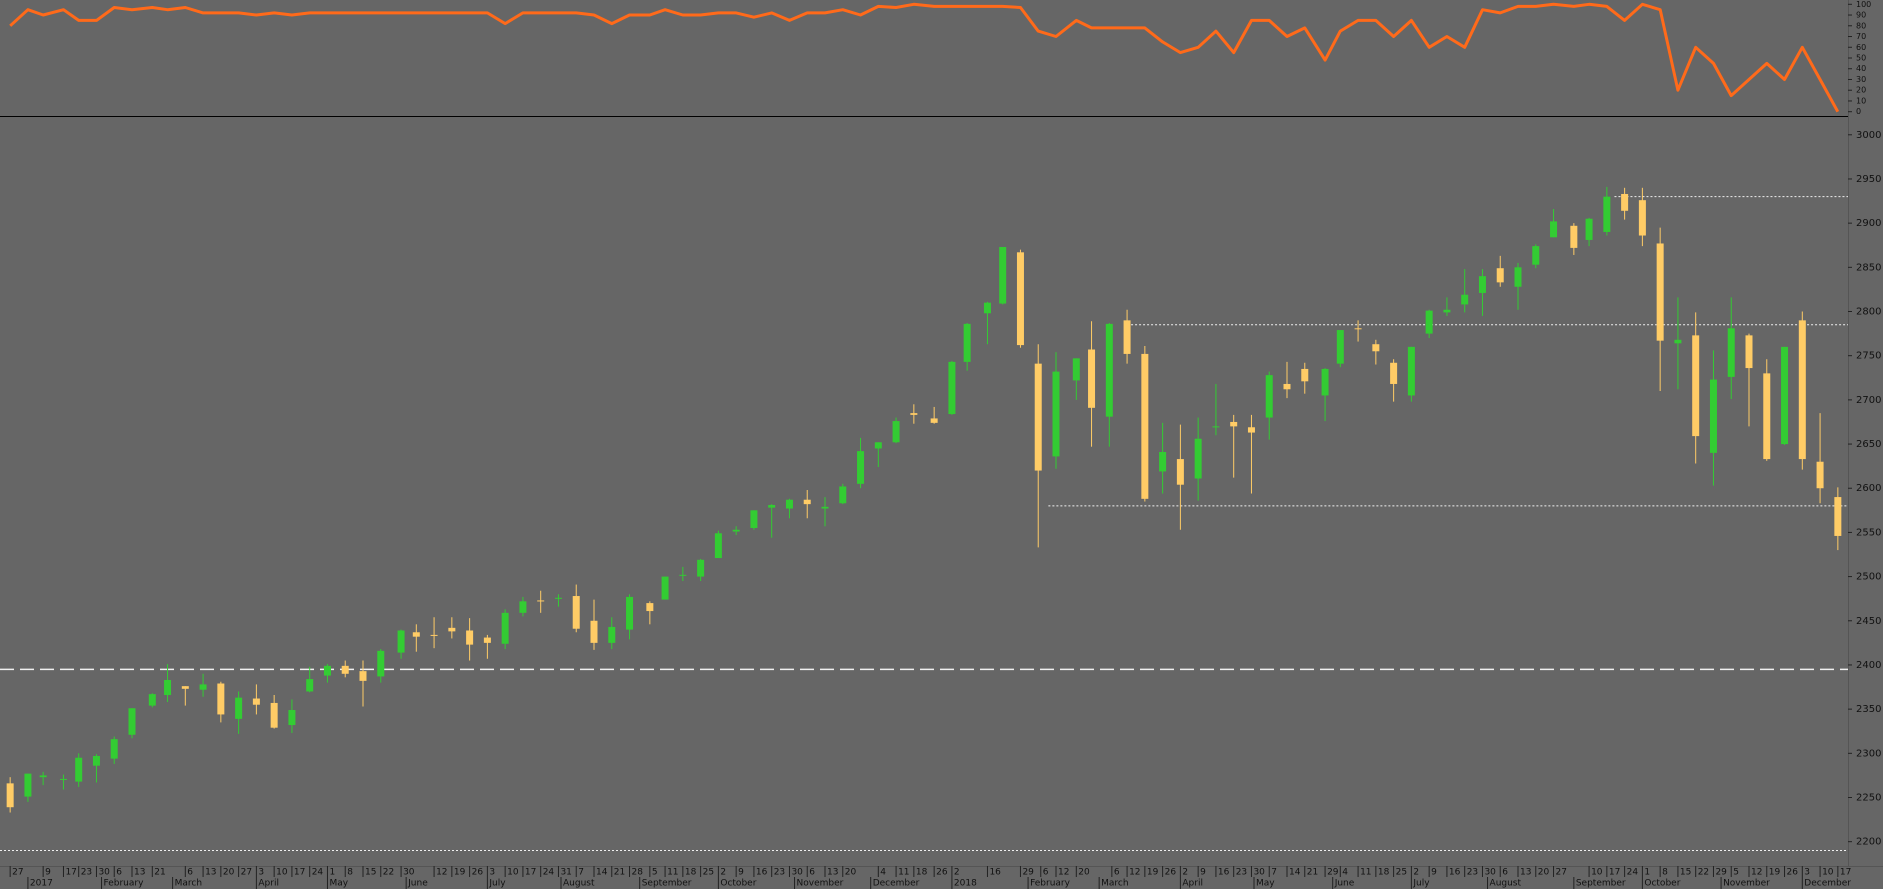  What do you see at coordinates (1345, 873) in the screenshot?
I see `x-tick-label: 4` at bounding box center [1345, 873].